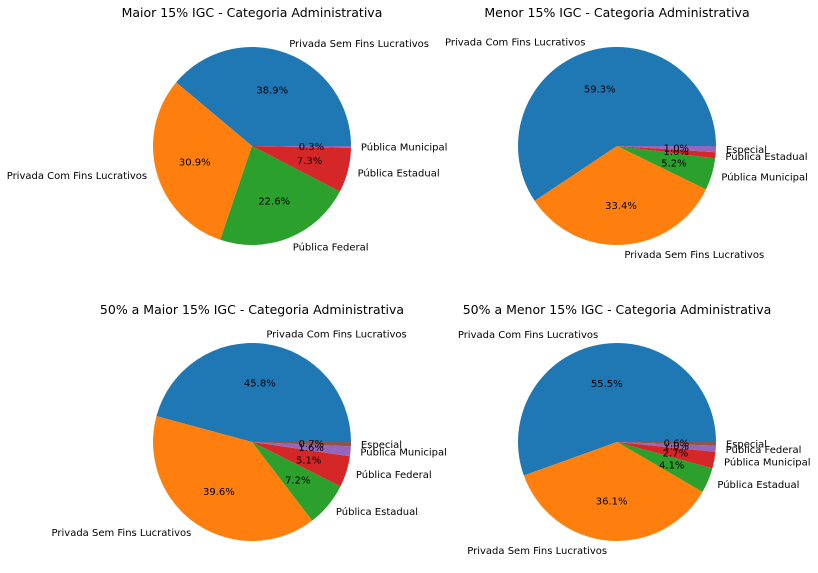 The image size is (818, 573). What do you see at coordinates (767, 463) in the screenshot?
I see `slice-label-4-4: Pública Municipal` at bounding box center [767, 463].